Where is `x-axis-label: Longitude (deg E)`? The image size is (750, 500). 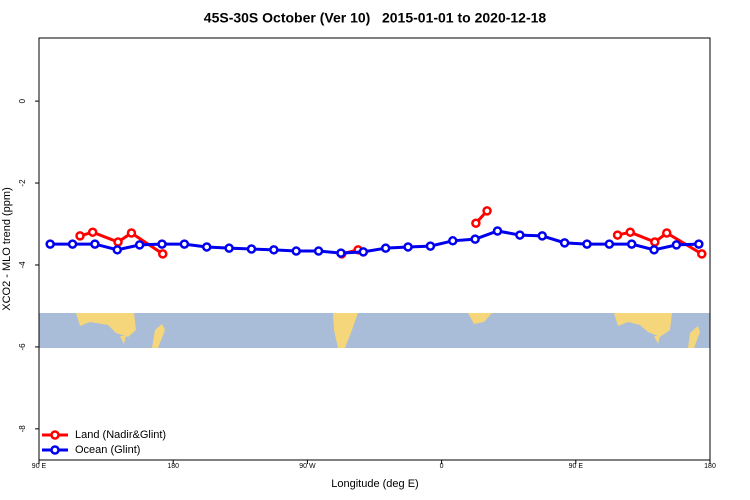
x-axis-label: Longitude (deg E) is located at coordinates (374, 484).